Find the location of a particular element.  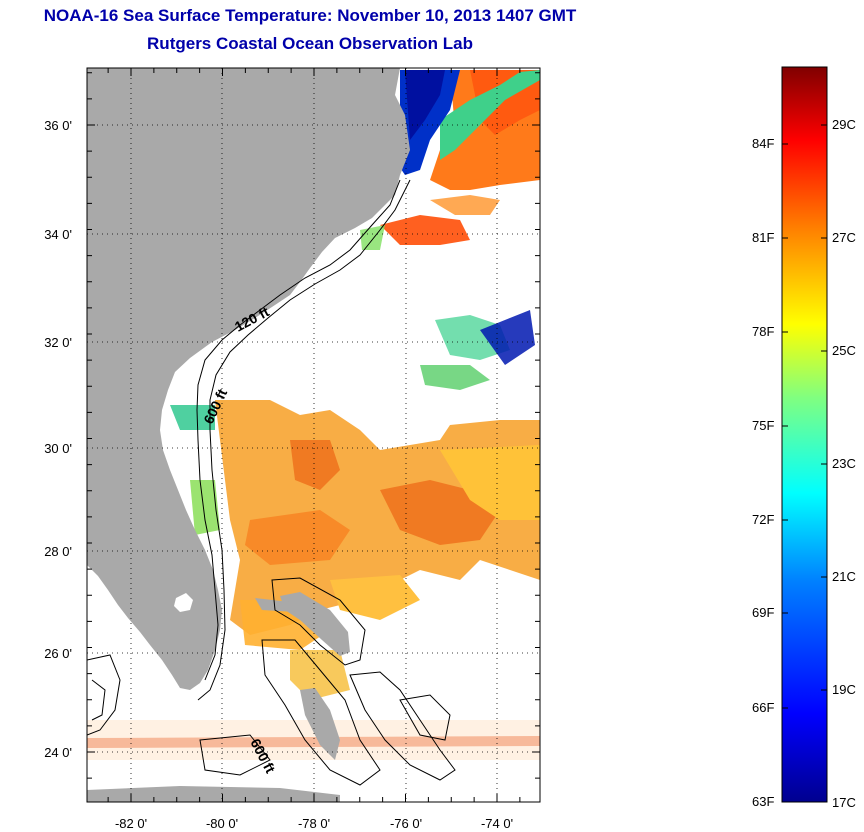

lat-label: 26 0' is located at coordinates (58, 653).